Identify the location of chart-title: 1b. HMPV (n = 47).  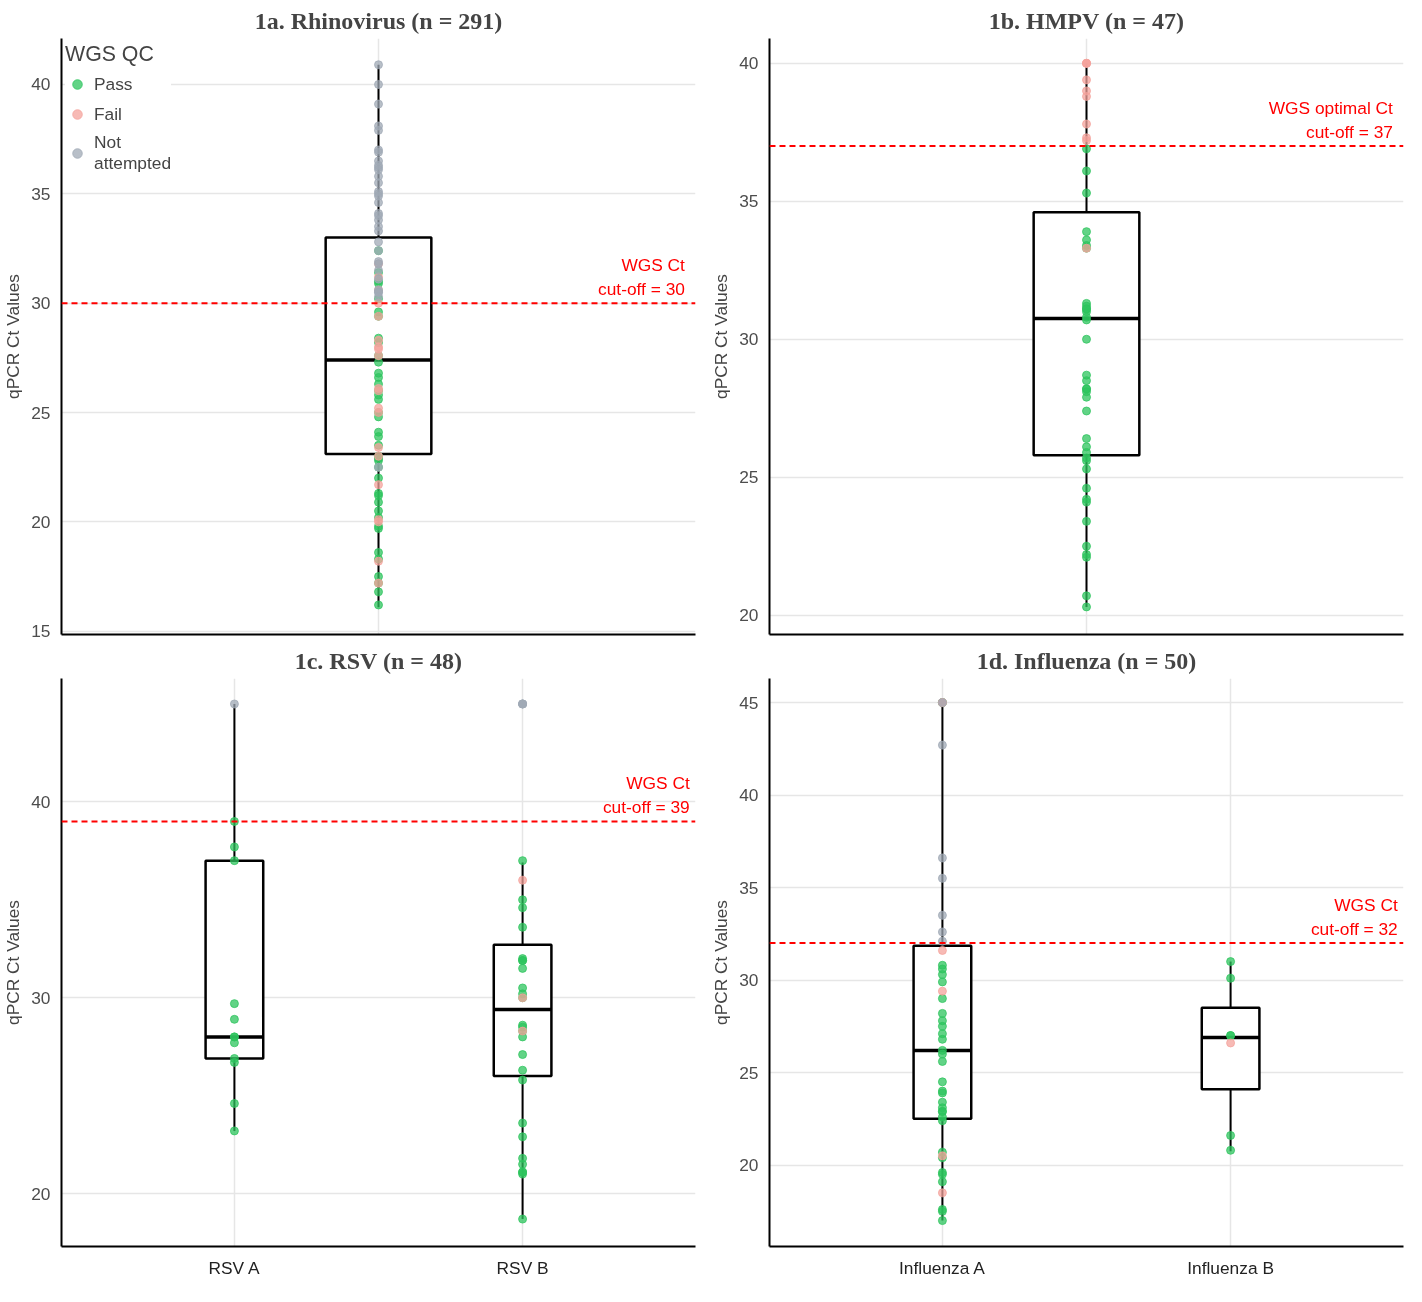
(1086, 20).